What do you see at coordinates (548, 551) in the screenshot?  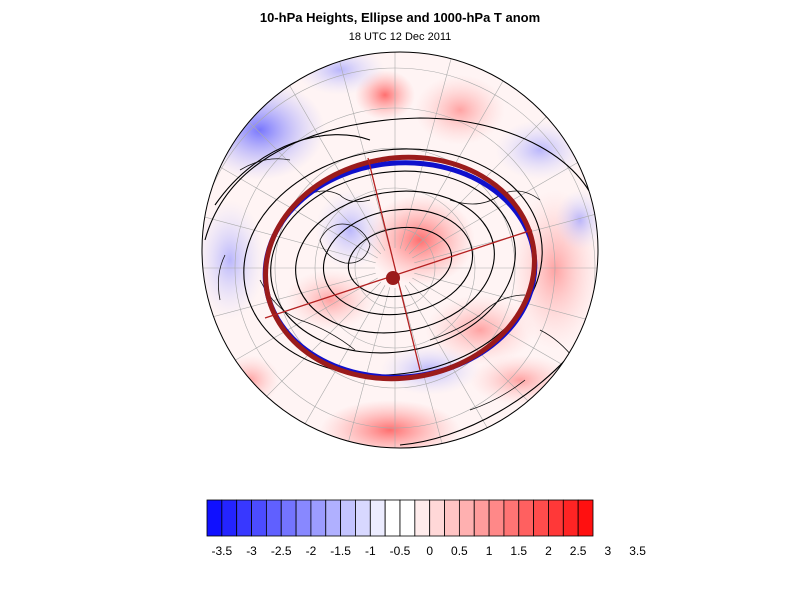 I see `colorbar-tick-label: 2` at bounding box center [548, 551].